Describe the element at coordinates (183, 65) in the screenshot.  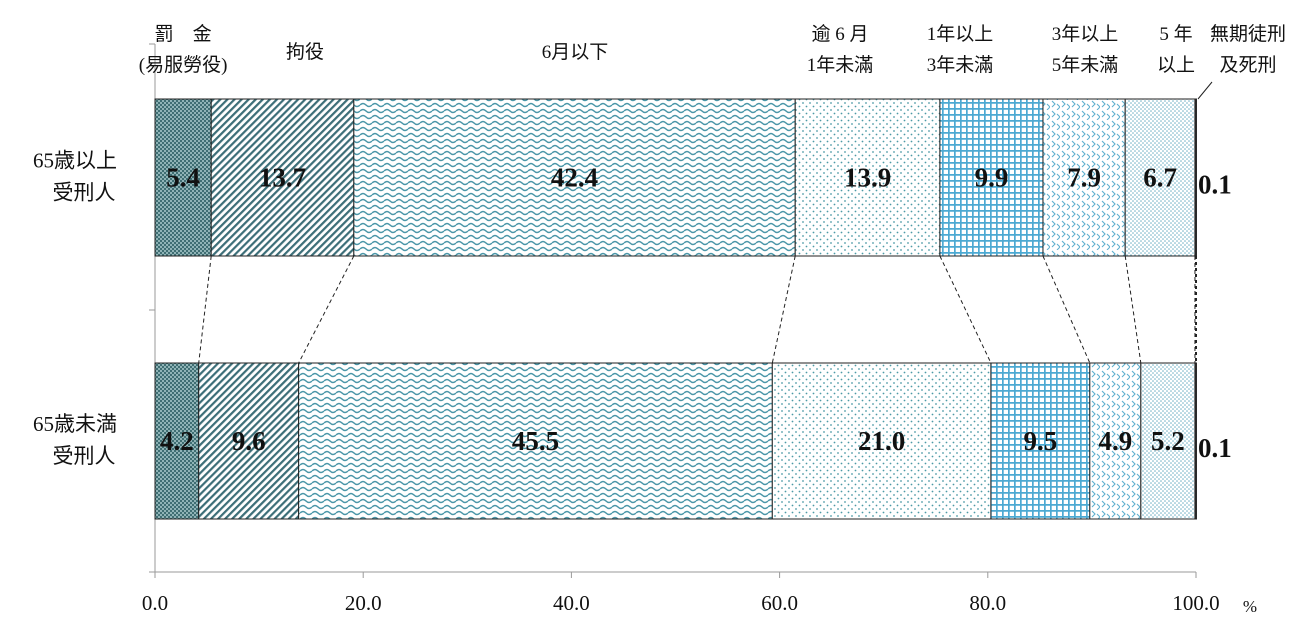
I see `series-label: (易服勞役)` at that location.